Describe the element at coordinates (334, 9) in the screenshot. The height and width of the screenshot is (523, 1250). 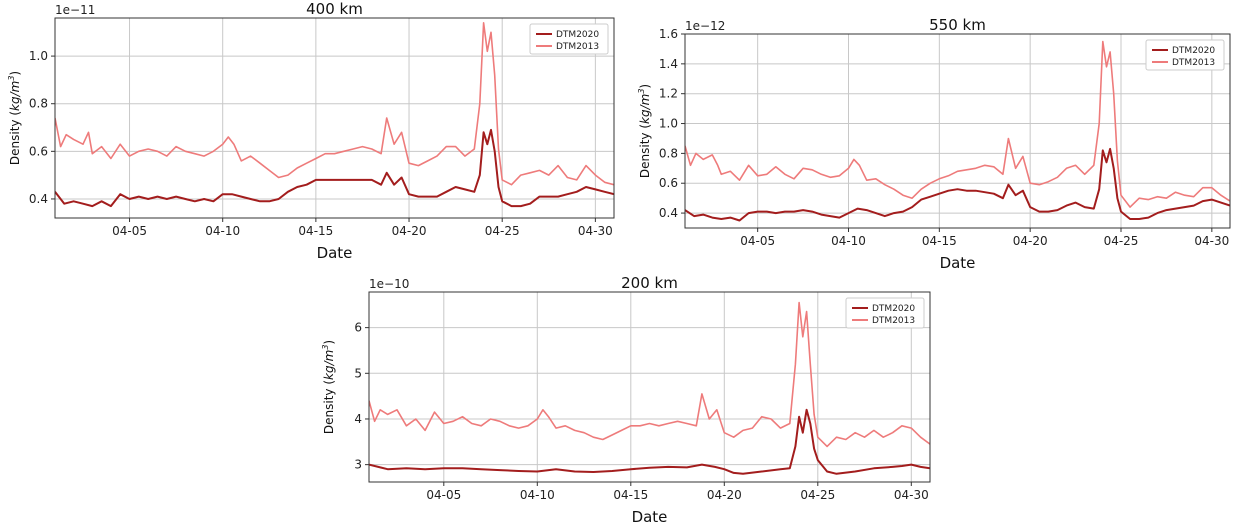
I see `chart-title: 400 km` at that location.